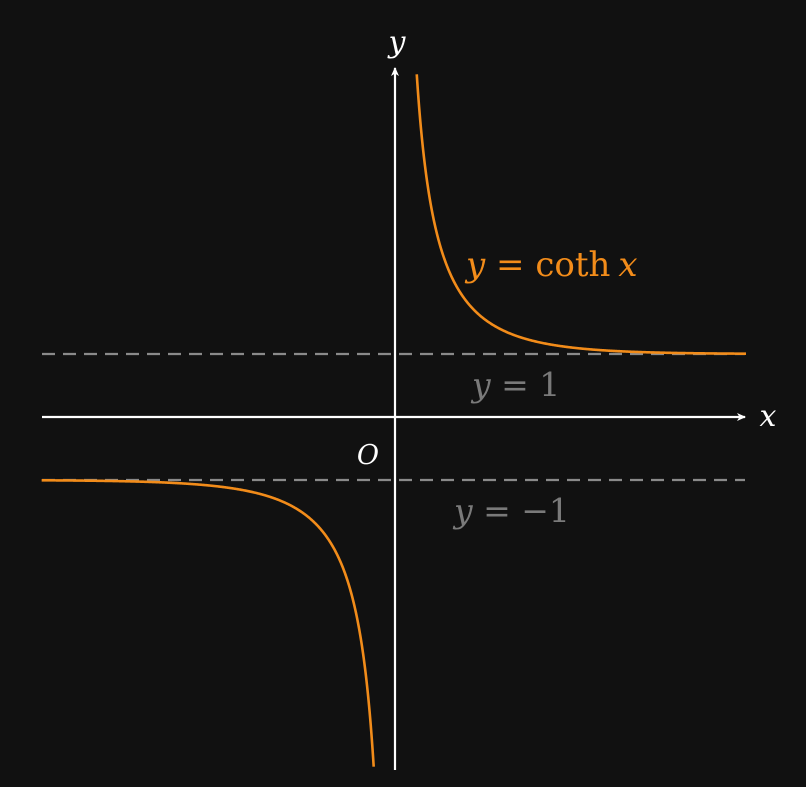 This screenshot has height=787, width=806. I want to click on origin-label: O, so click(368, 455).